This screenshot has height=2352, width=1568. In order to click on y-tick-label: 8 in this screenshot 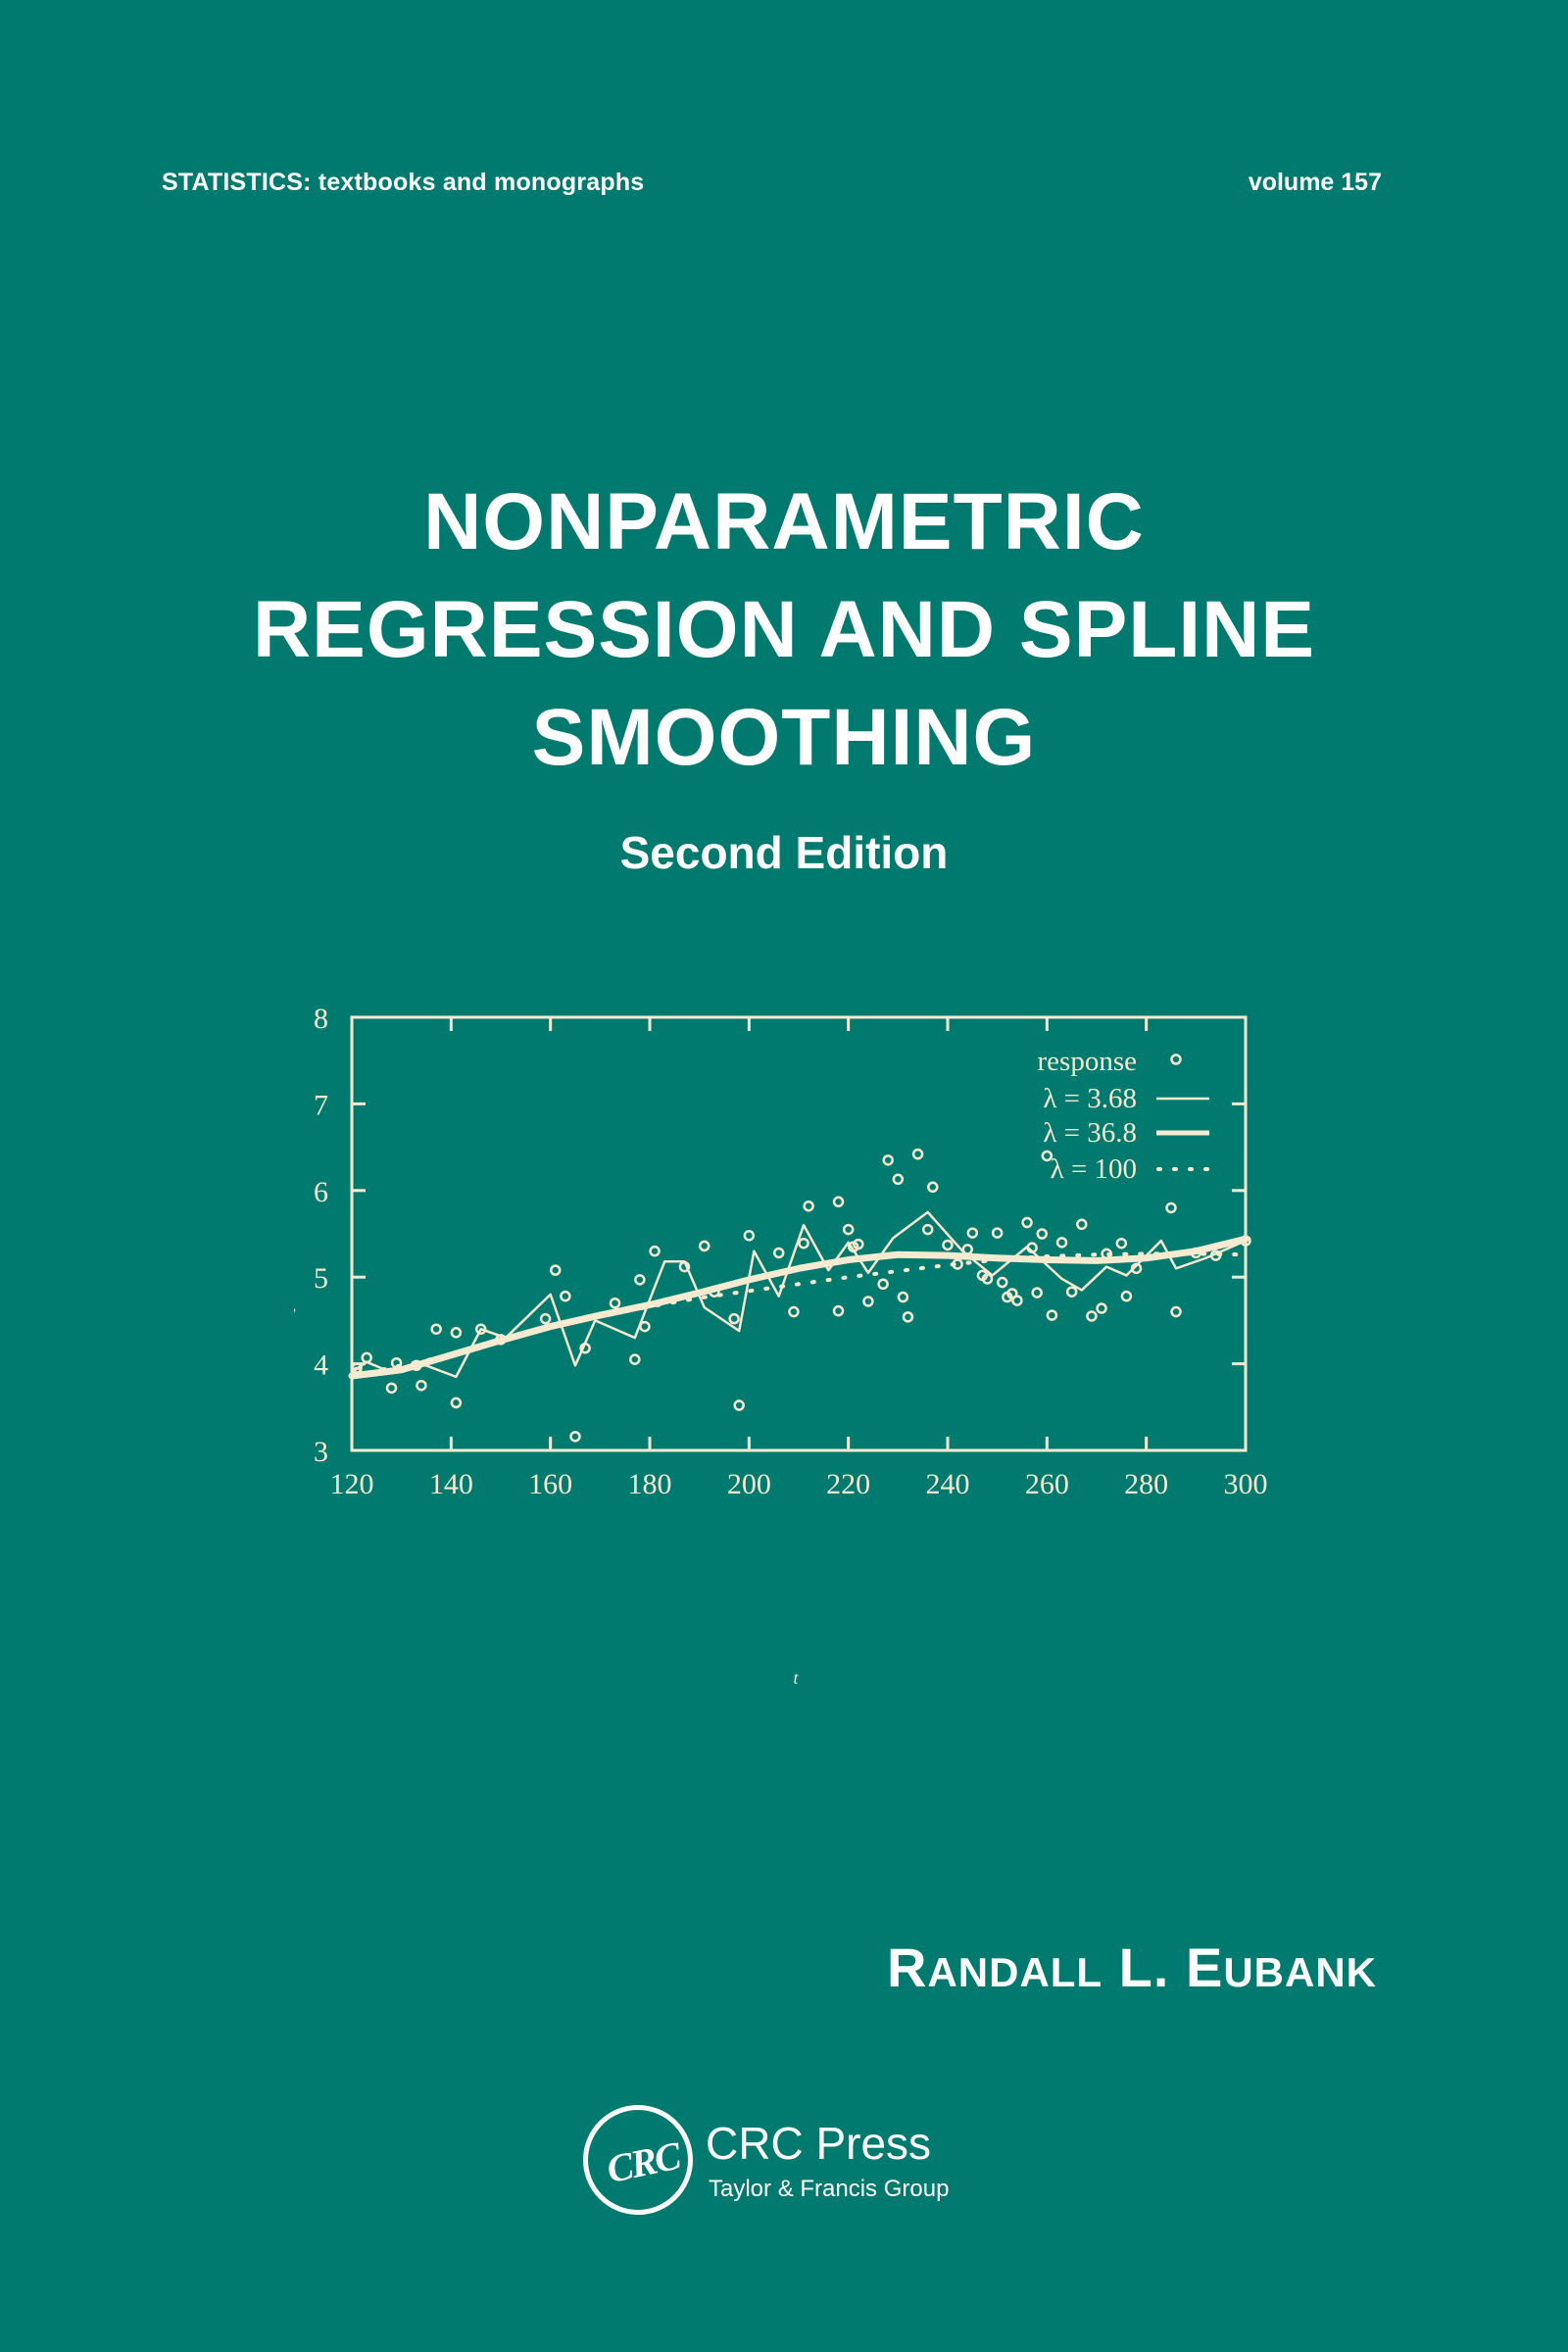, I will do `click(321, 1019)`.